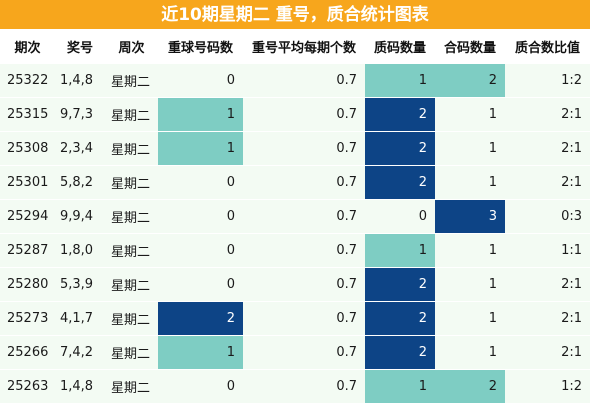  What do you see at coordinates (27, 385) in the screenshot?
I see `cell-period: 25263` at bounding box center [27, 385].